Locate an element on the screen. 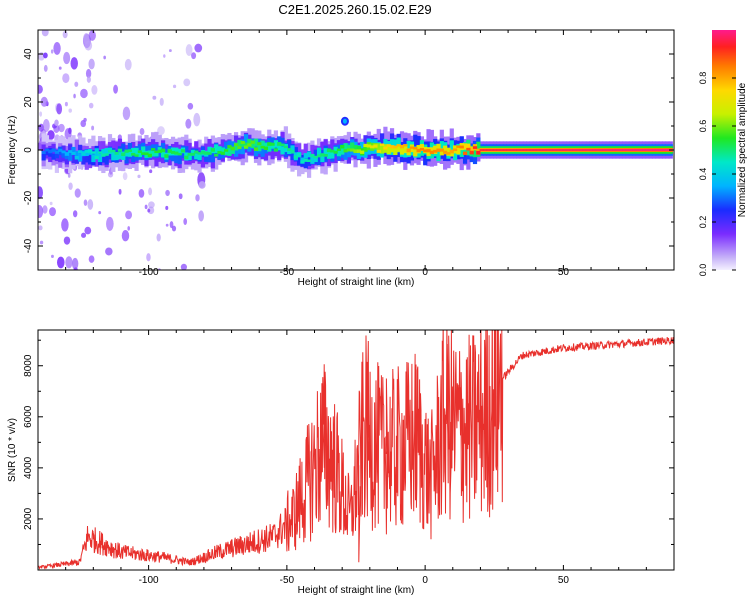 Image resolution: width=750 pixels, height=600 pixels. colorbar-label: Normalized spectral amplitude is located at coordinates (742, 149).